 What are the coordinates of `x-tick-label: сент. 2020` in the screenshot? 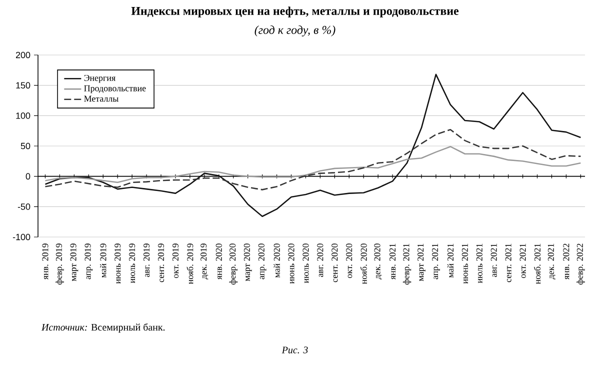 It's located at (335, 263).